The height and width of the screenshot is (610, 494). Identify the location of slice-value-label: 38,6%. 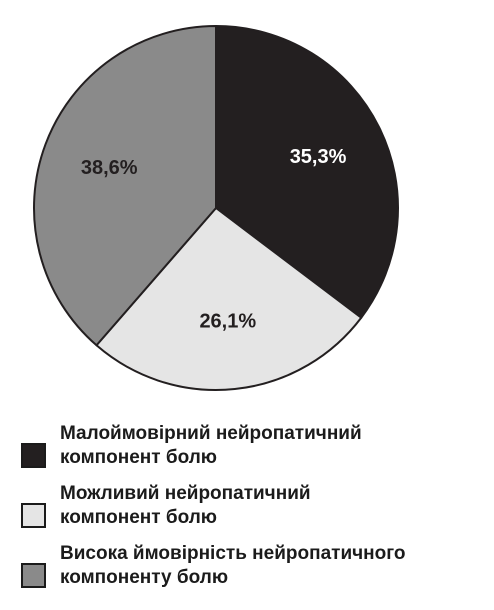
(109, 168).